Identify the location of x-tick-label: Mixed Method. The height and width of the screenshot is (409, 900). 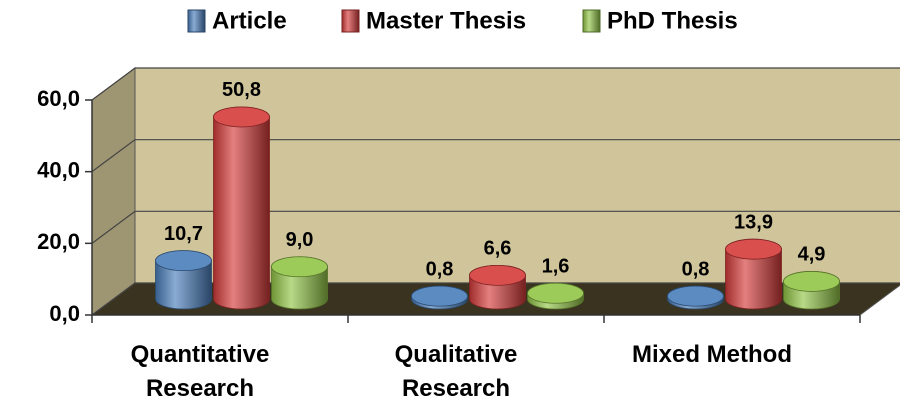
(712, 354).